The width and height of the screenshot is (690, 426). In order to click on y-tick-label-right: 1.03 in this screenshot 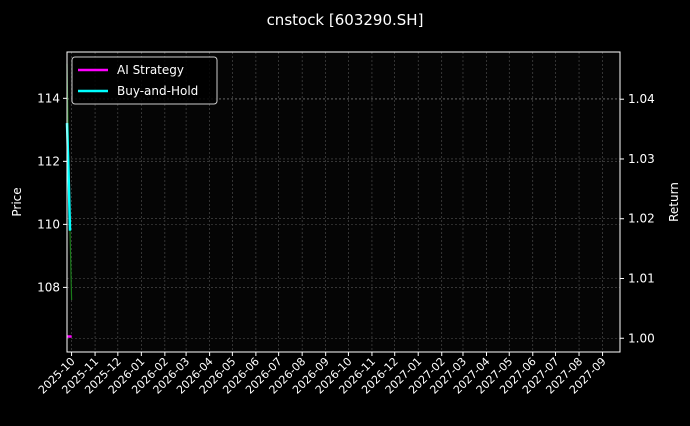, I will do `click(641, 159)`.